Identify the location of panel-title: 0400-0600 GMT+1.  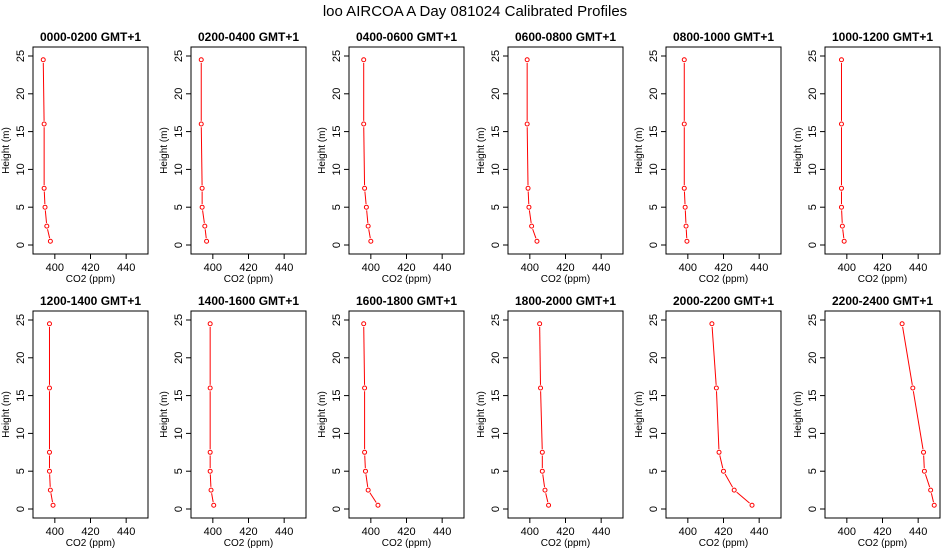
(406, 37).